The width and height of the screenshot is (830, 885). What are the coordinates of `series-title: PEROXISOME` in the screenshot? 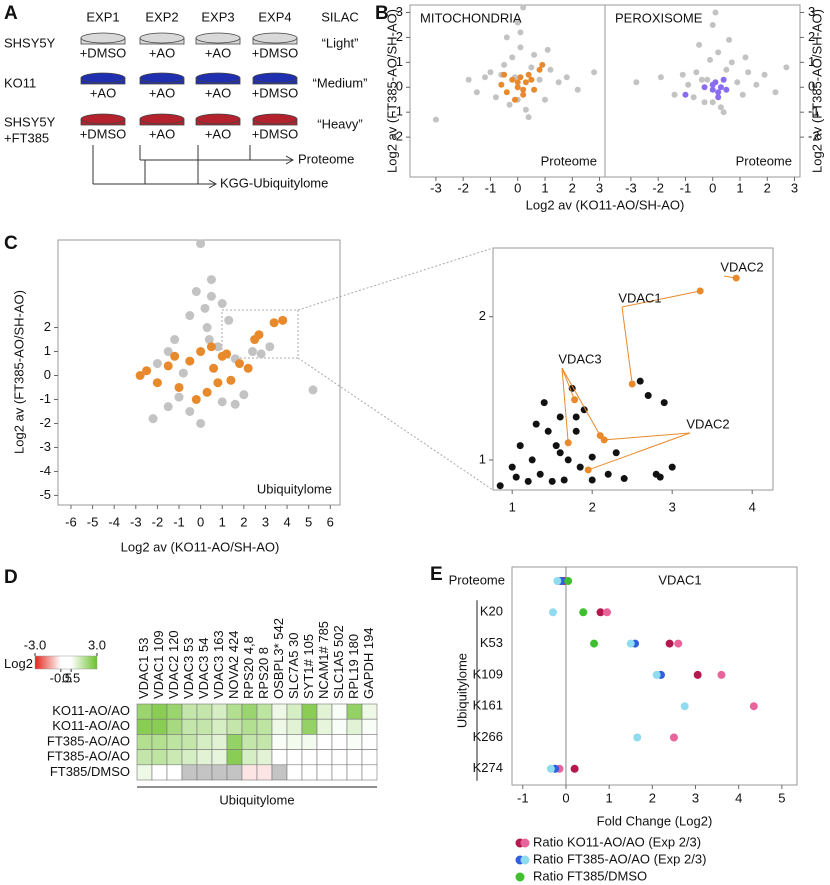 It's located at (659, 17).